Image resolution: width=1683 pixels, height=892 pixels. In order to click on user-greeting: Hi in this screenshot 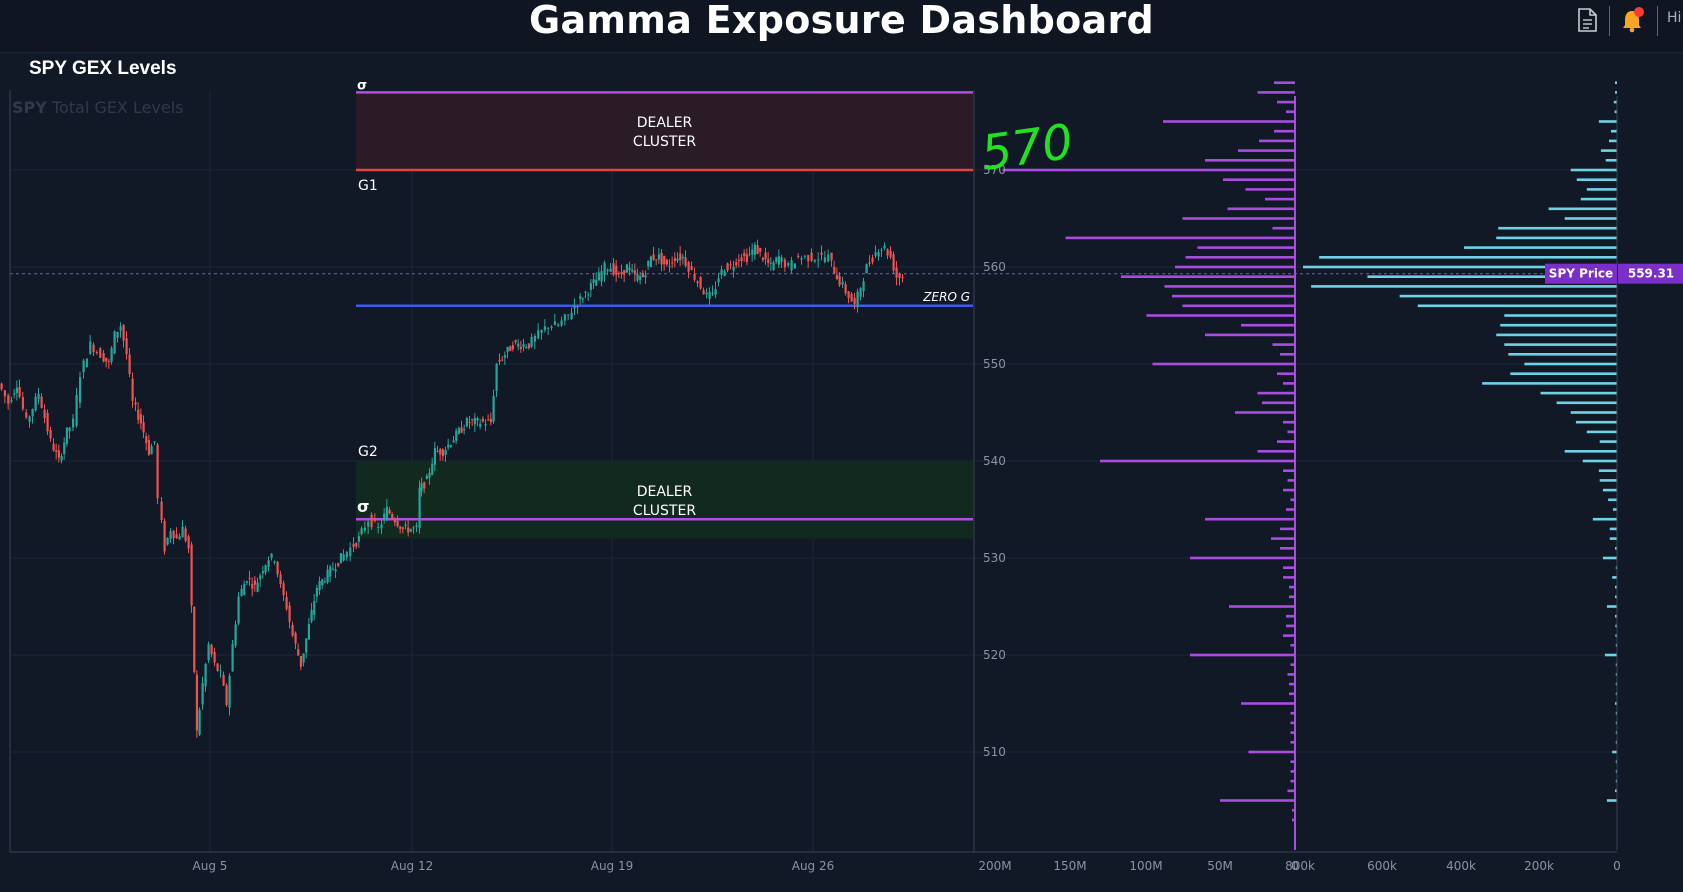, I will do `click(1674, 18)`.